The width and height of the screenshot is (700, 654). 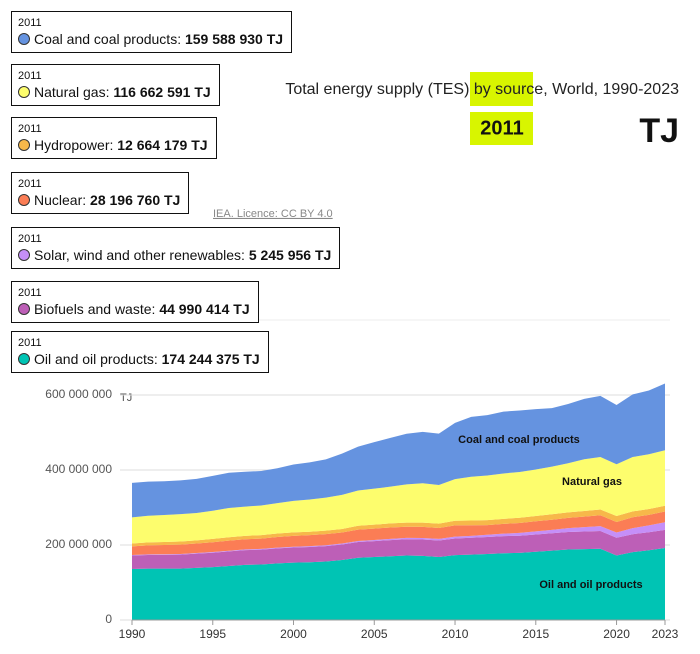 What do you see at coordinates (162, 92) in the screenshot?
I see `tooltip-value: 116 662 591 TJ` at bounding box center [162, 92].